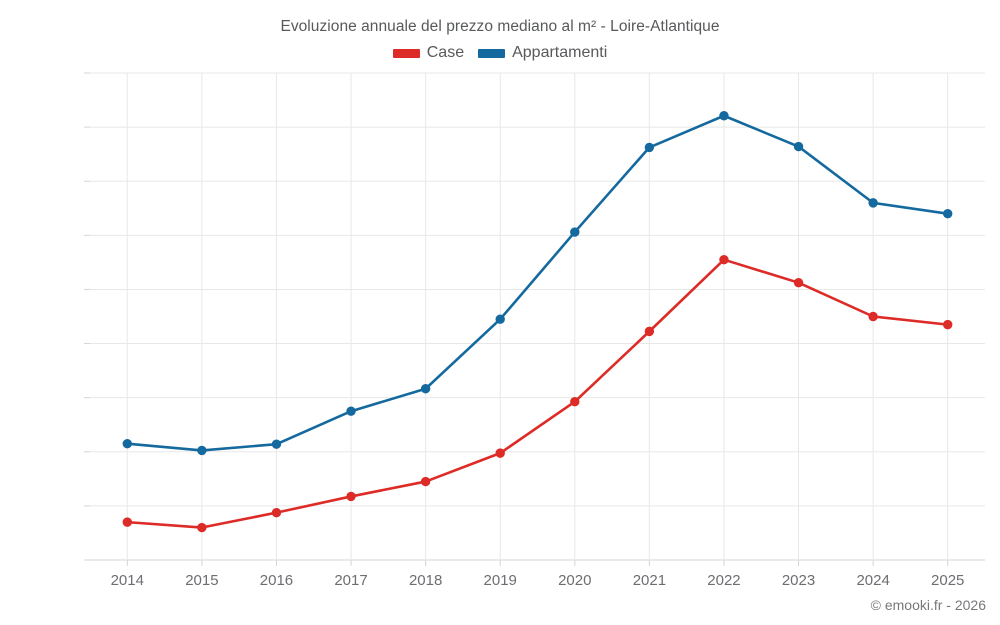 The height and width of the screenshot is (625, 1000). What do you see at coordinates (560, 52) in the screenshot?
I see `legend-label-appartamenti: Appartamenti` at bounding box center [560, 52].